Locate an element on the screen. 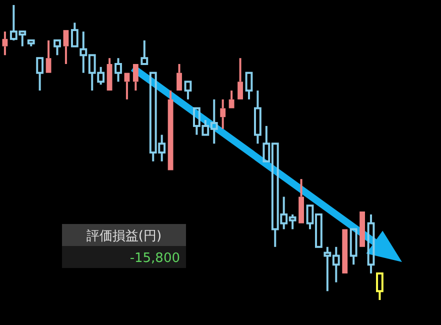  annotation: -15,800 is located at coordinates (155, 258).